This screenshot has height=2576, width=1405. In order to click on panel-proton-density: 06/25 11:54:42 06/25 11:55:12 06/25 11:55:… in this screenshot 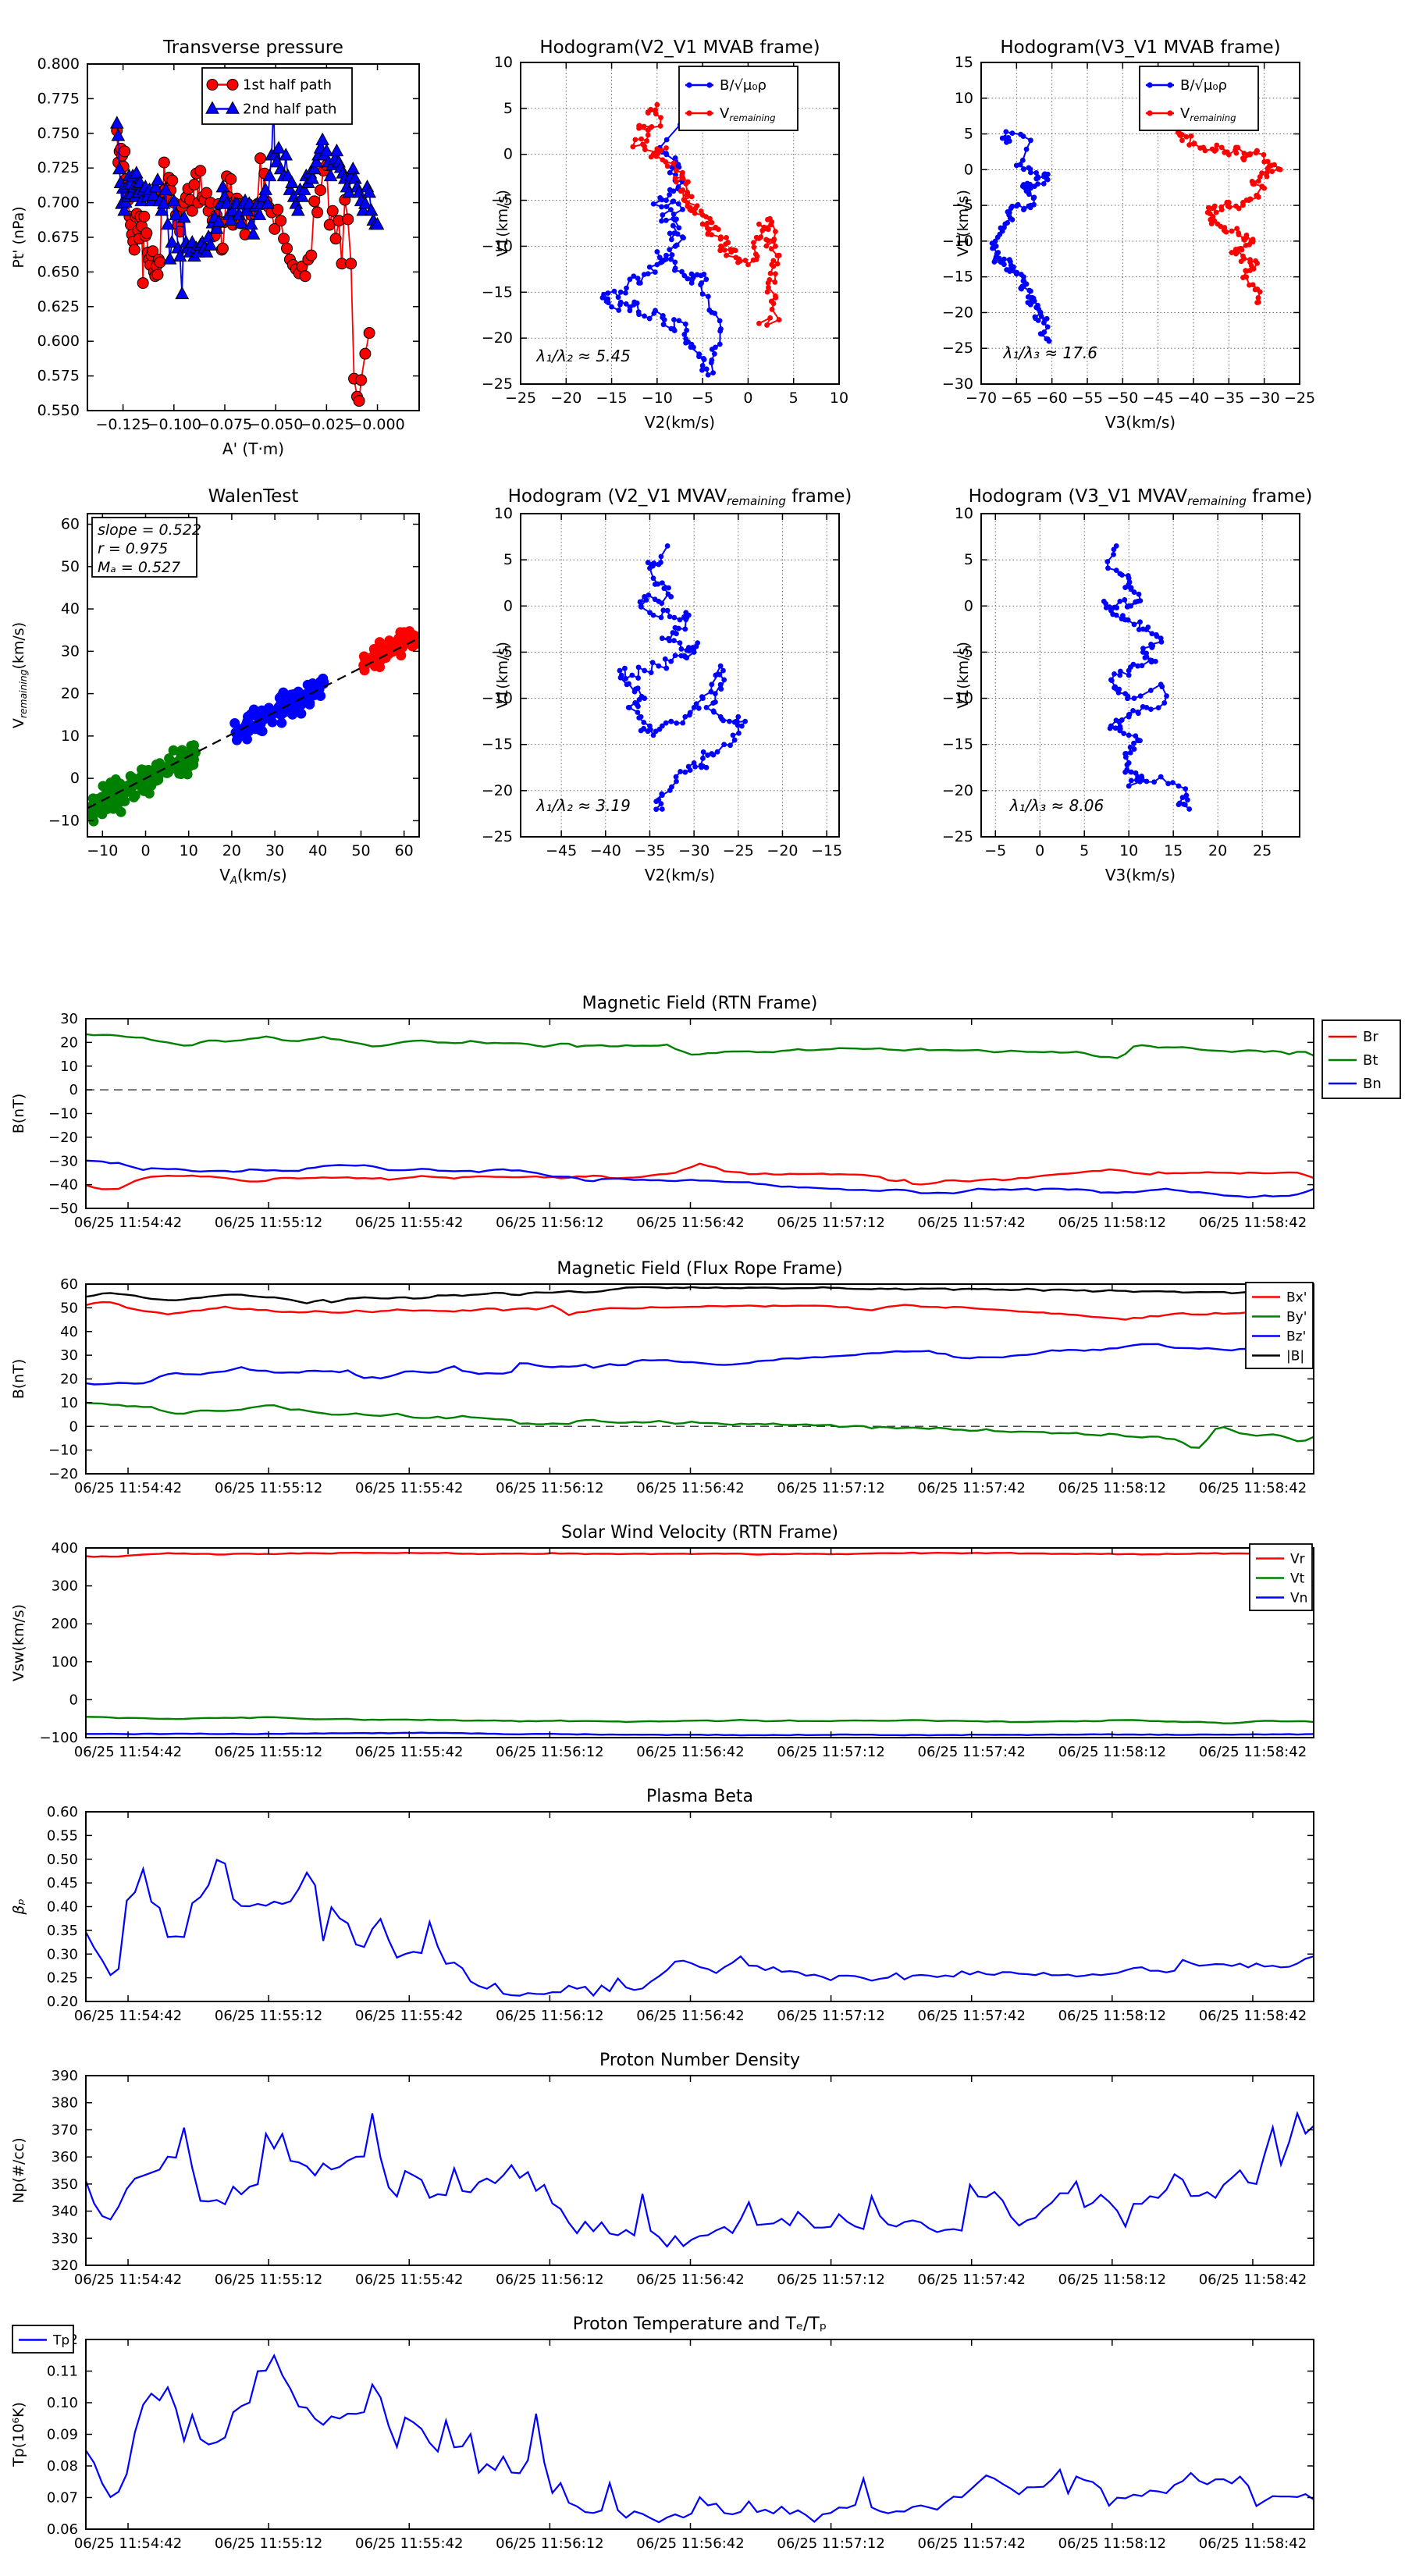, I will do `click(662, 2169)`.